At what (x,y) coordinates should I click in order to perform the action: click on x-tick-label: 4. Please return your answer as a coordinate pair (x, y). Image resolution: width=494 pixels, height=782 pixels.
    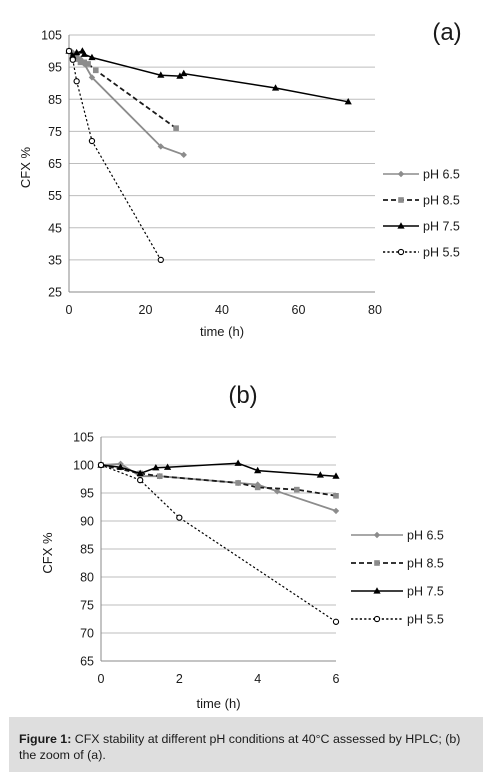
    Looking at the image, I should click on (257, 679).